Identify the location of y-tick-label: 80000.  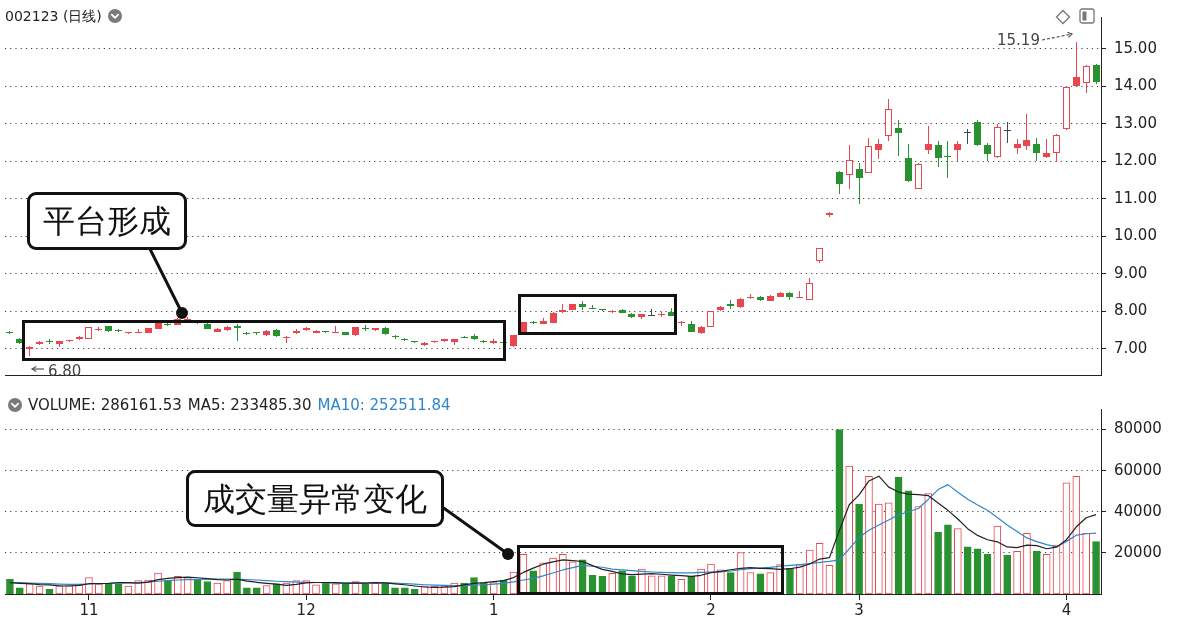
(1138, 428).